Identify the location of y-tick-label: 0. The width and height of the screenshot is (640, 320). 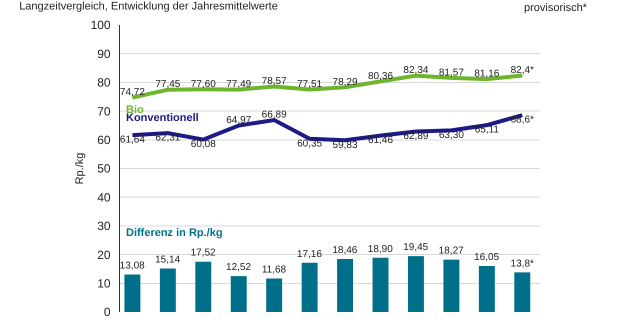
(107, 312).